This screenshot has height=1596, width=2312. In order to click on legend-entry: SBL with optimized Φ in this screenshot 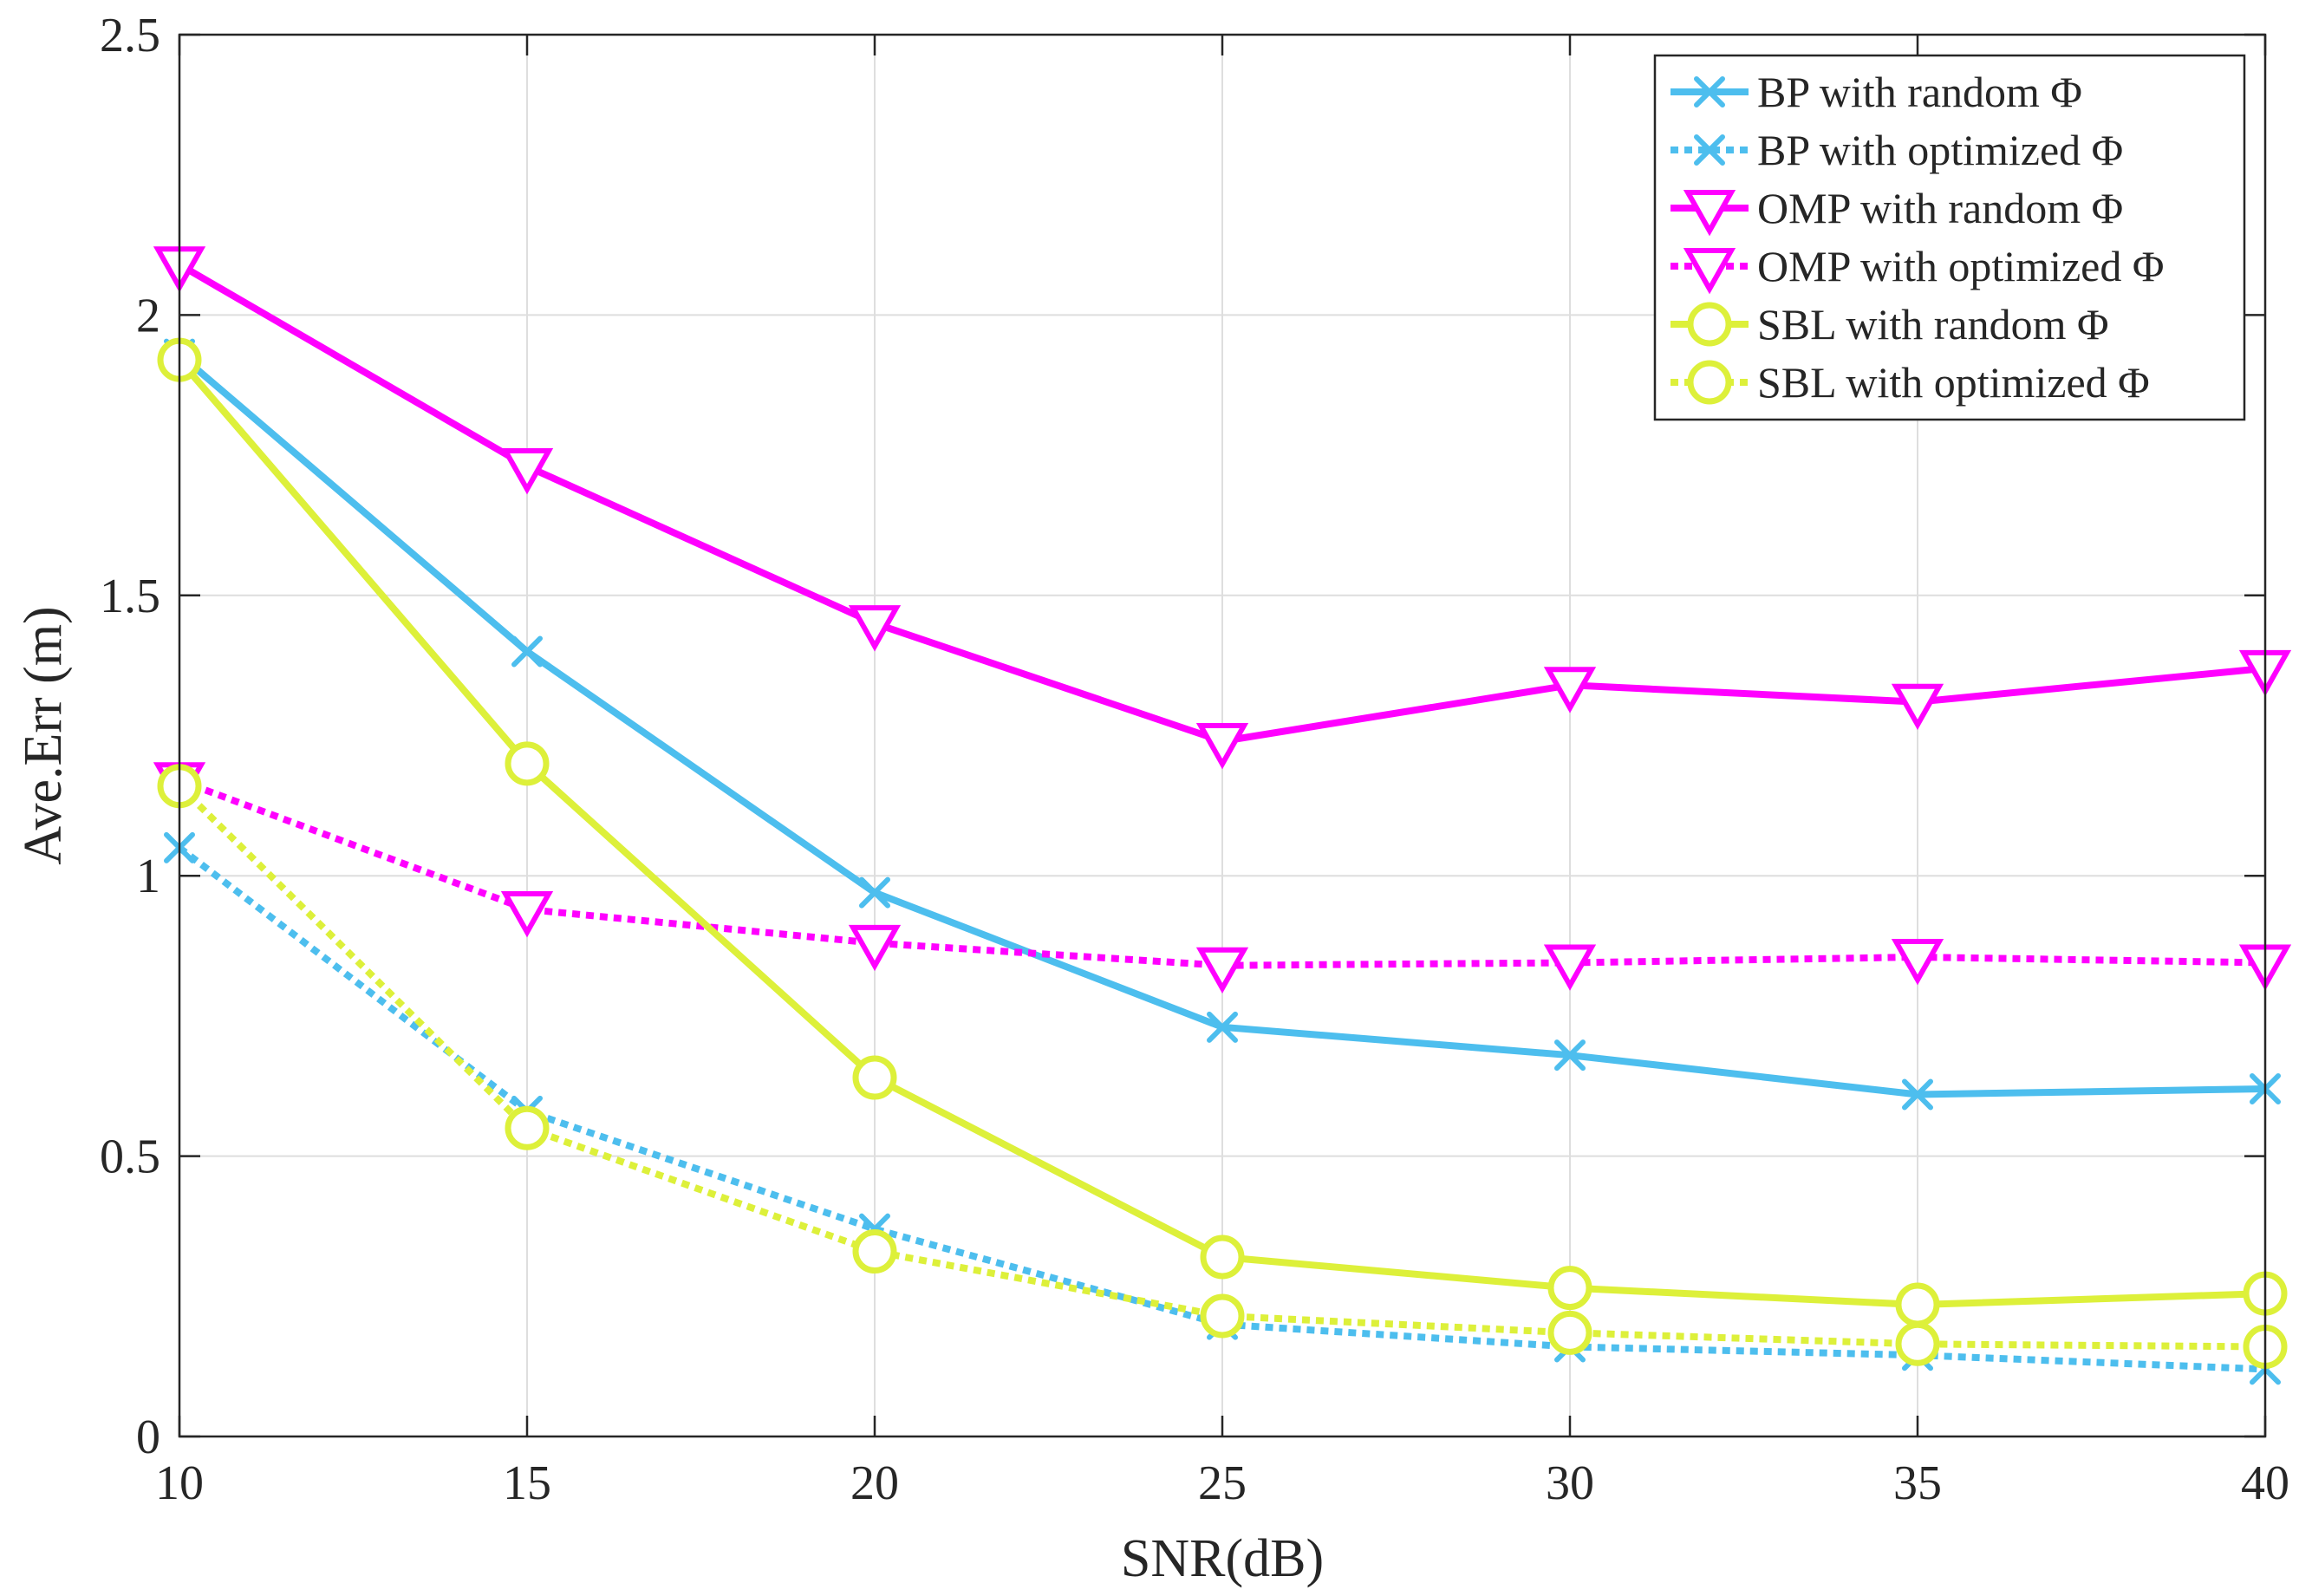, I will do `click(1910, 382)`.